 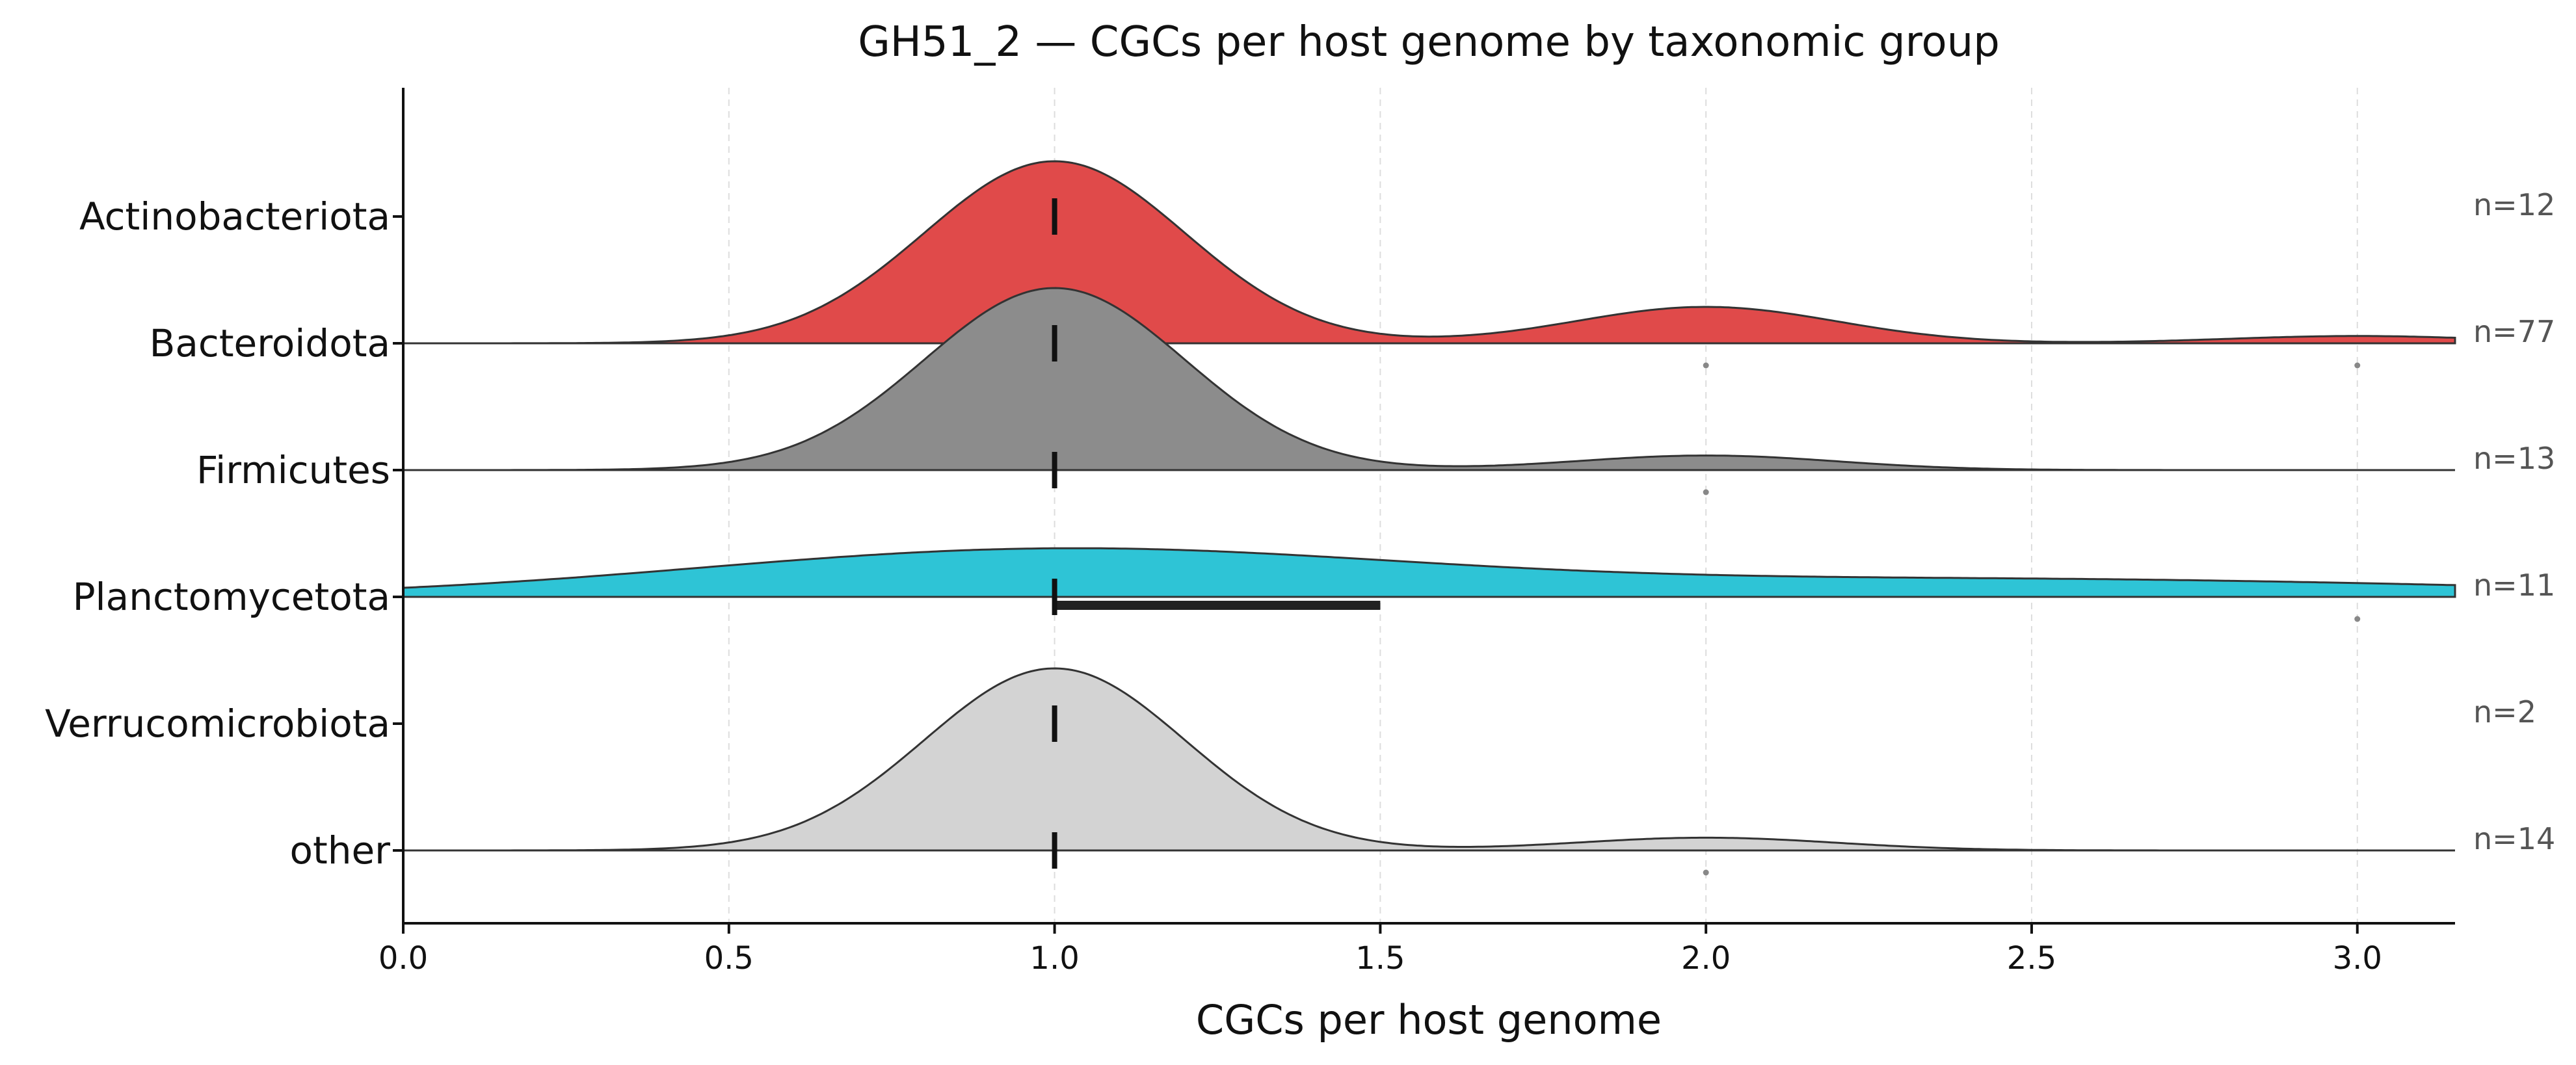 What do you see at coordinates (2504, 712) in the screenshot?
I see `count-label: n=2` at bounding box center [2504, 712].